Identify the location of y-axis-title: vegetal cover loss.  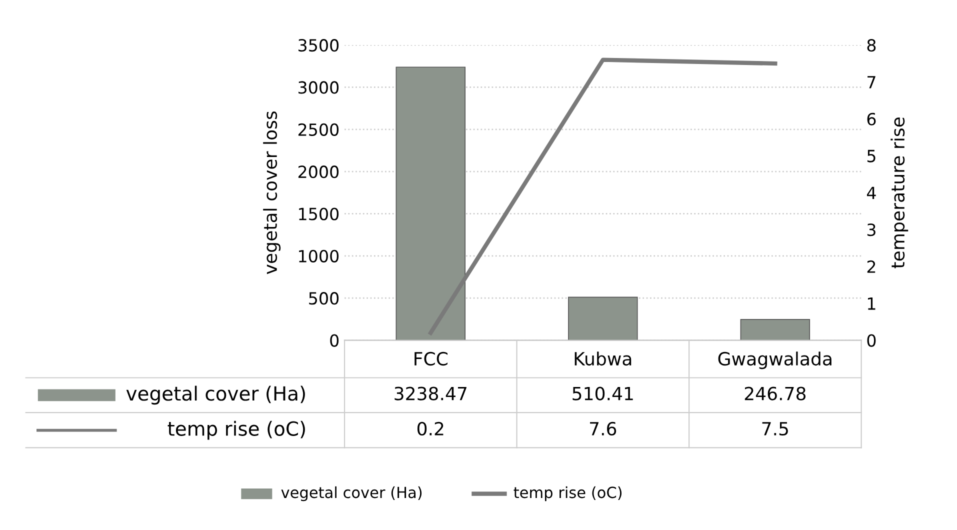
(272, 193).